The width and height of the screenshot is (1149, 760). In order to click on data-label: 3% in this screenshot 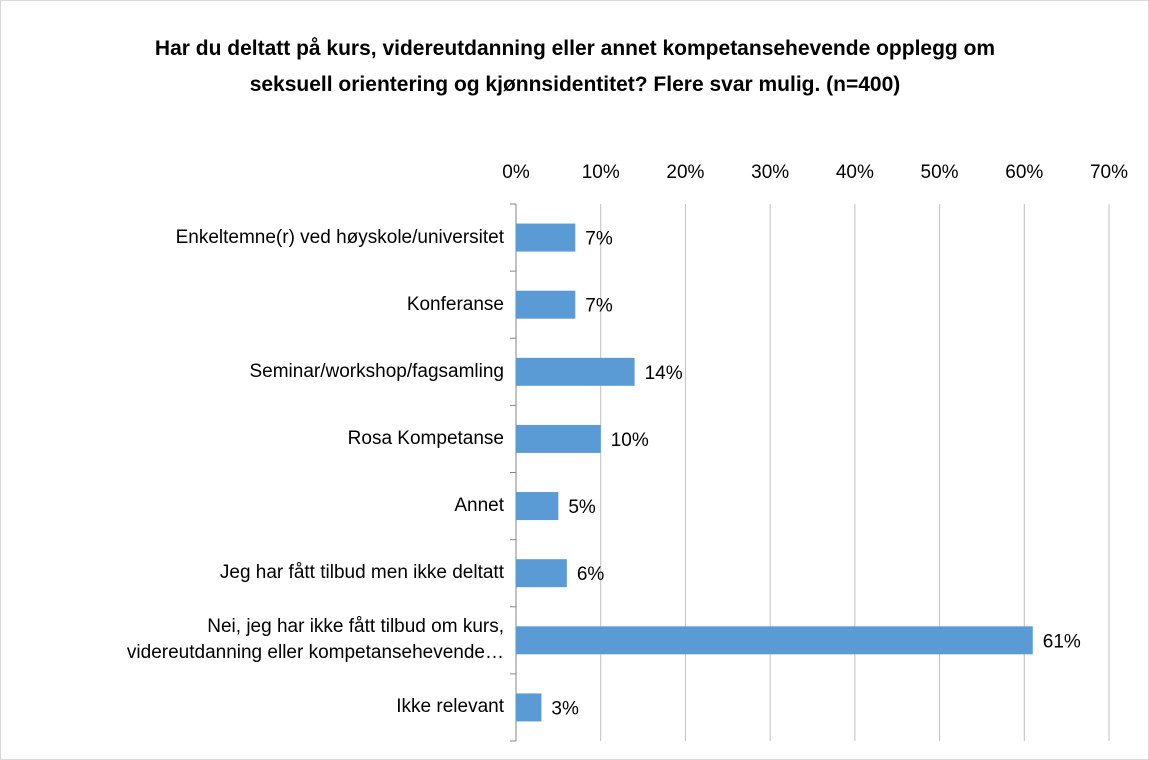, I will do `click(565, 708)`.